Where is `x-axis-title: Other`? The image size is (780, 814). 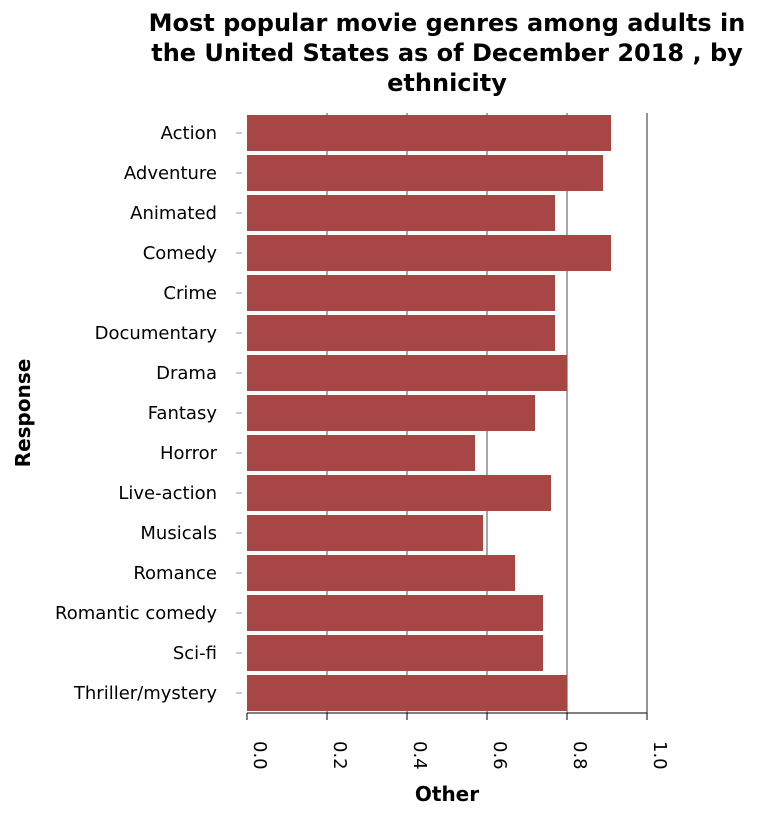 x-axis-title: Other is located at coordinates (447, 794).